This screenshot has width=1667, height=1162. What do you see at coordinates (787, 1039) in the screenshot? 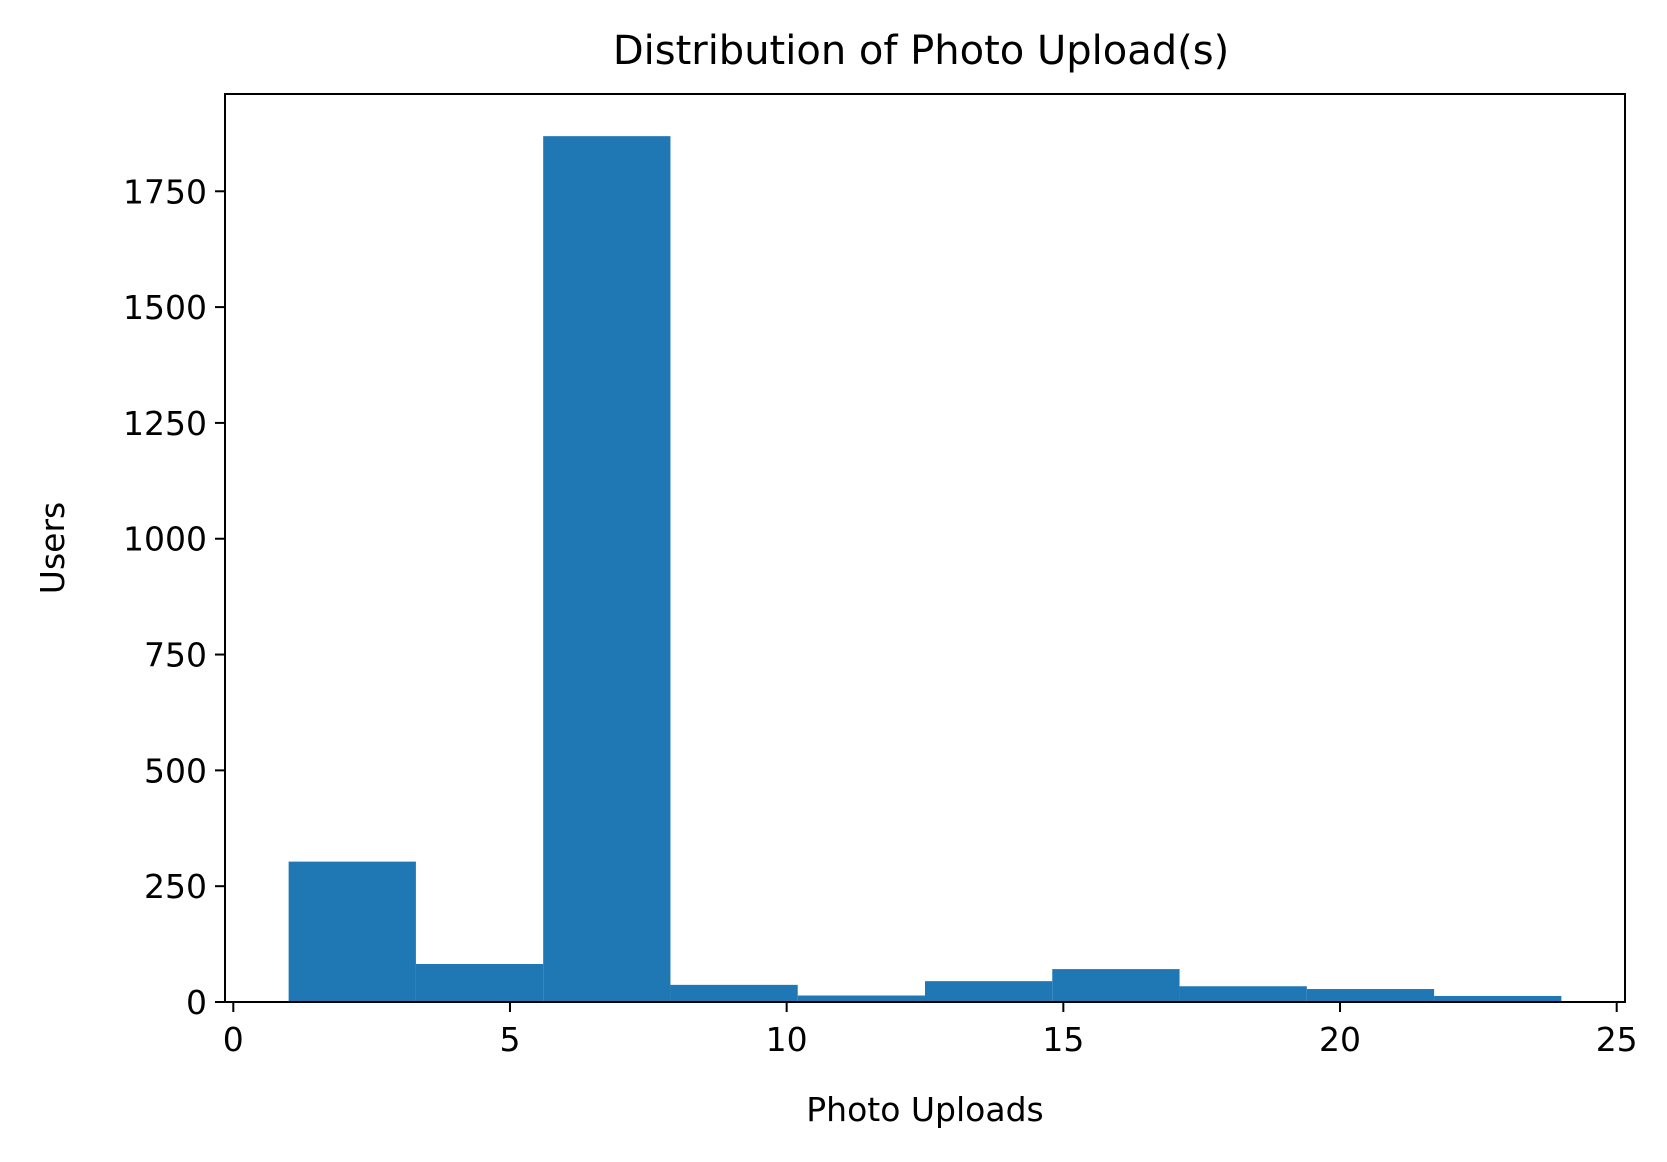
I see `x-tick-label: 10` at bounding box center [787, 1039].